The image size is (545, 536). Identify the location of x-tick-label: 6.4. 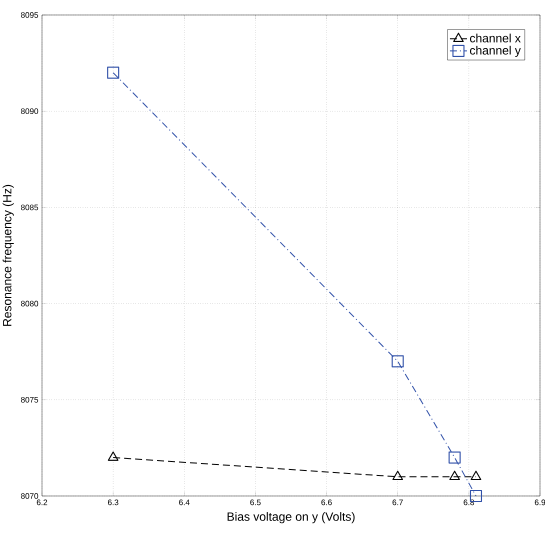
(184, 503).